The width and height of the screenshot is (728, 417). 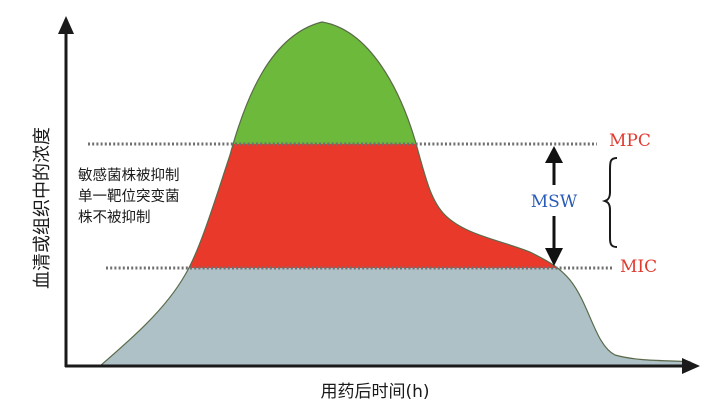 I want to click on annotation-line-3: 株不被抑制, so click(x=114, y=217).